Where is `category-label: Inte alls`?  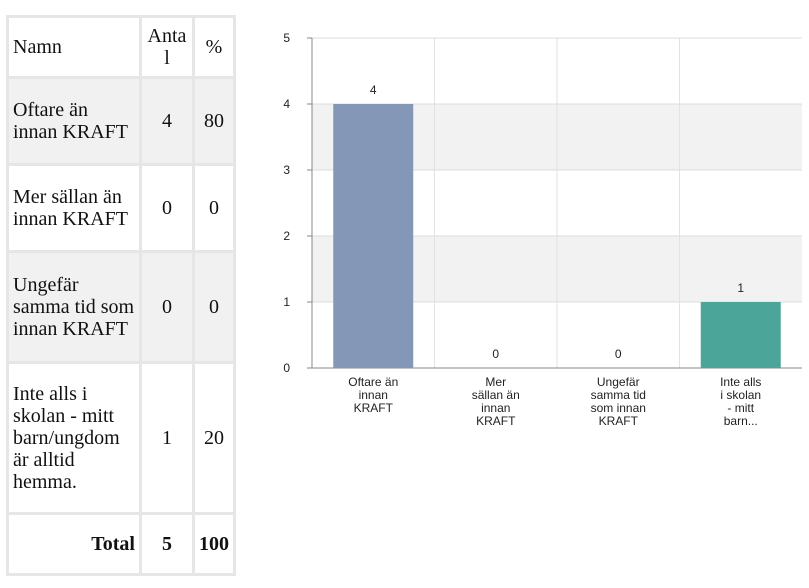 category-label: Inte alls is located at coordinates (740, 382).